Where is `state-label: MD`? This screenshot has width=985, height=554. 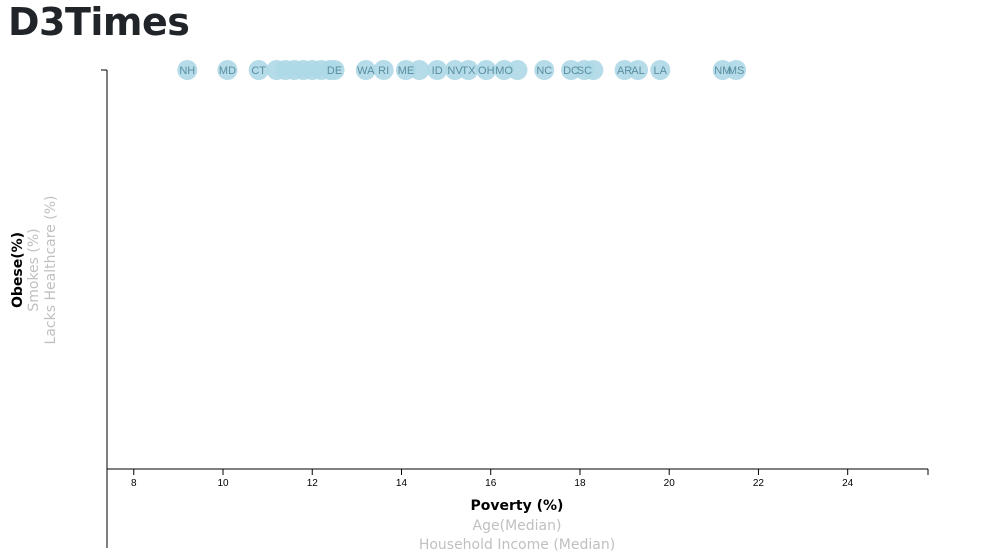
state-label: MD is located at coordinates (227, 71).